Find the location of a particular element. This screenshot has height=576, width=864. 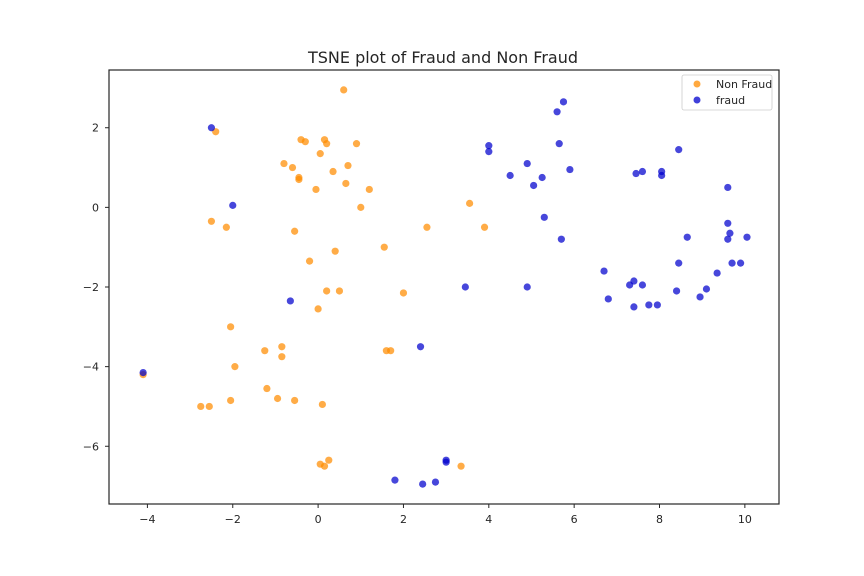

legend-box is located at coordinates (727, 92).